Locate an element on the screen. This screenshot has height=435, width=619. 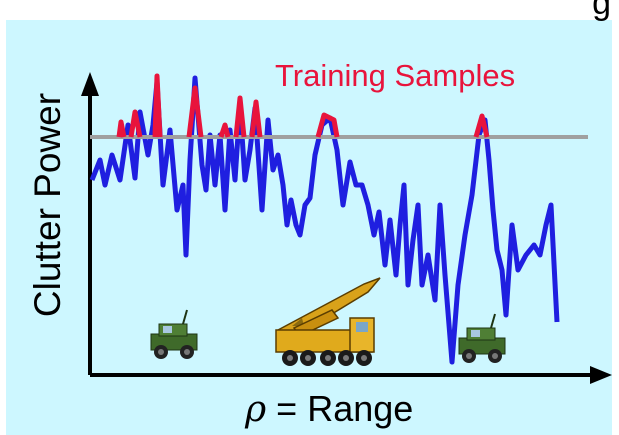
title-fragment: g is located at coordinates (601, 11).